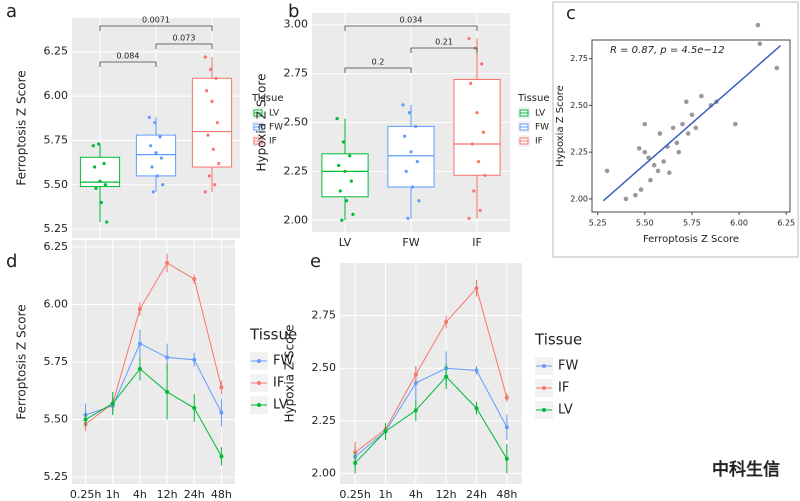 Image resolution: width=800 pixels, height=501 pixels. What do you see at coordinates (315, 261) in the screenshot?
I see `panel-label: e` at bounding box center [315, 261].